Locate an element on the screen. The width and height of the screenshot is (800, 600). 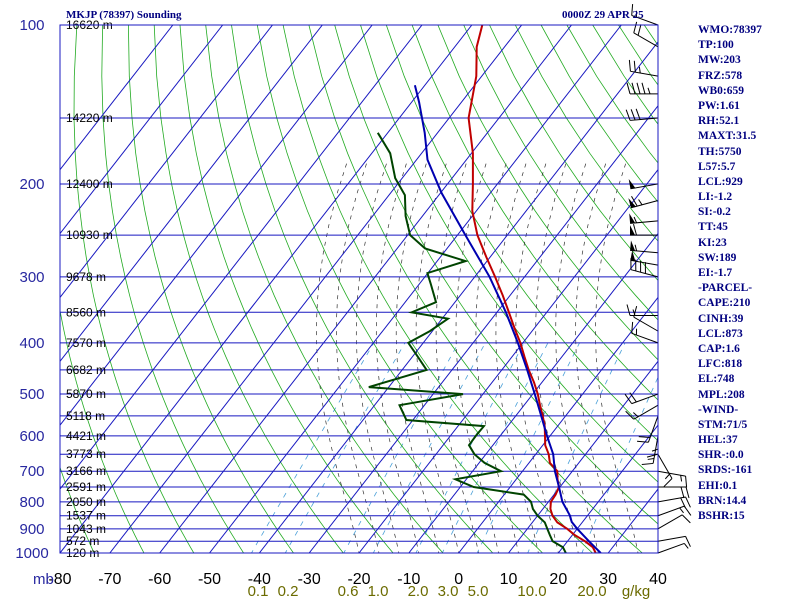
mixing-ratio-label: 0.1 is located at coordinates (258, 591).